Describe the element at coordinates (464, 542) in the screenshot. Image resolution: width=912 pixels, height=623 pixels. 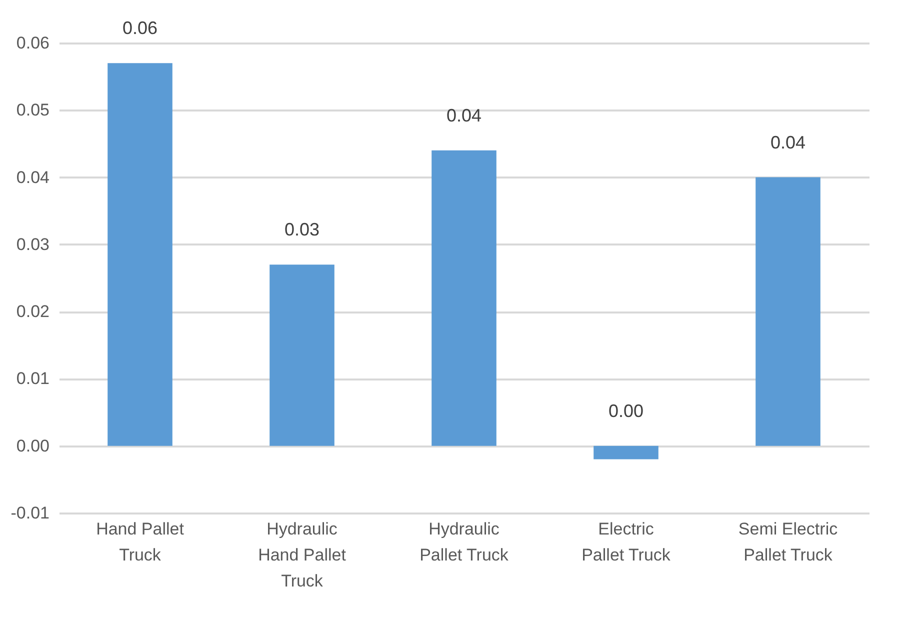
I see `x-tick-label: Hydraulic Pallet Truck` at that location.